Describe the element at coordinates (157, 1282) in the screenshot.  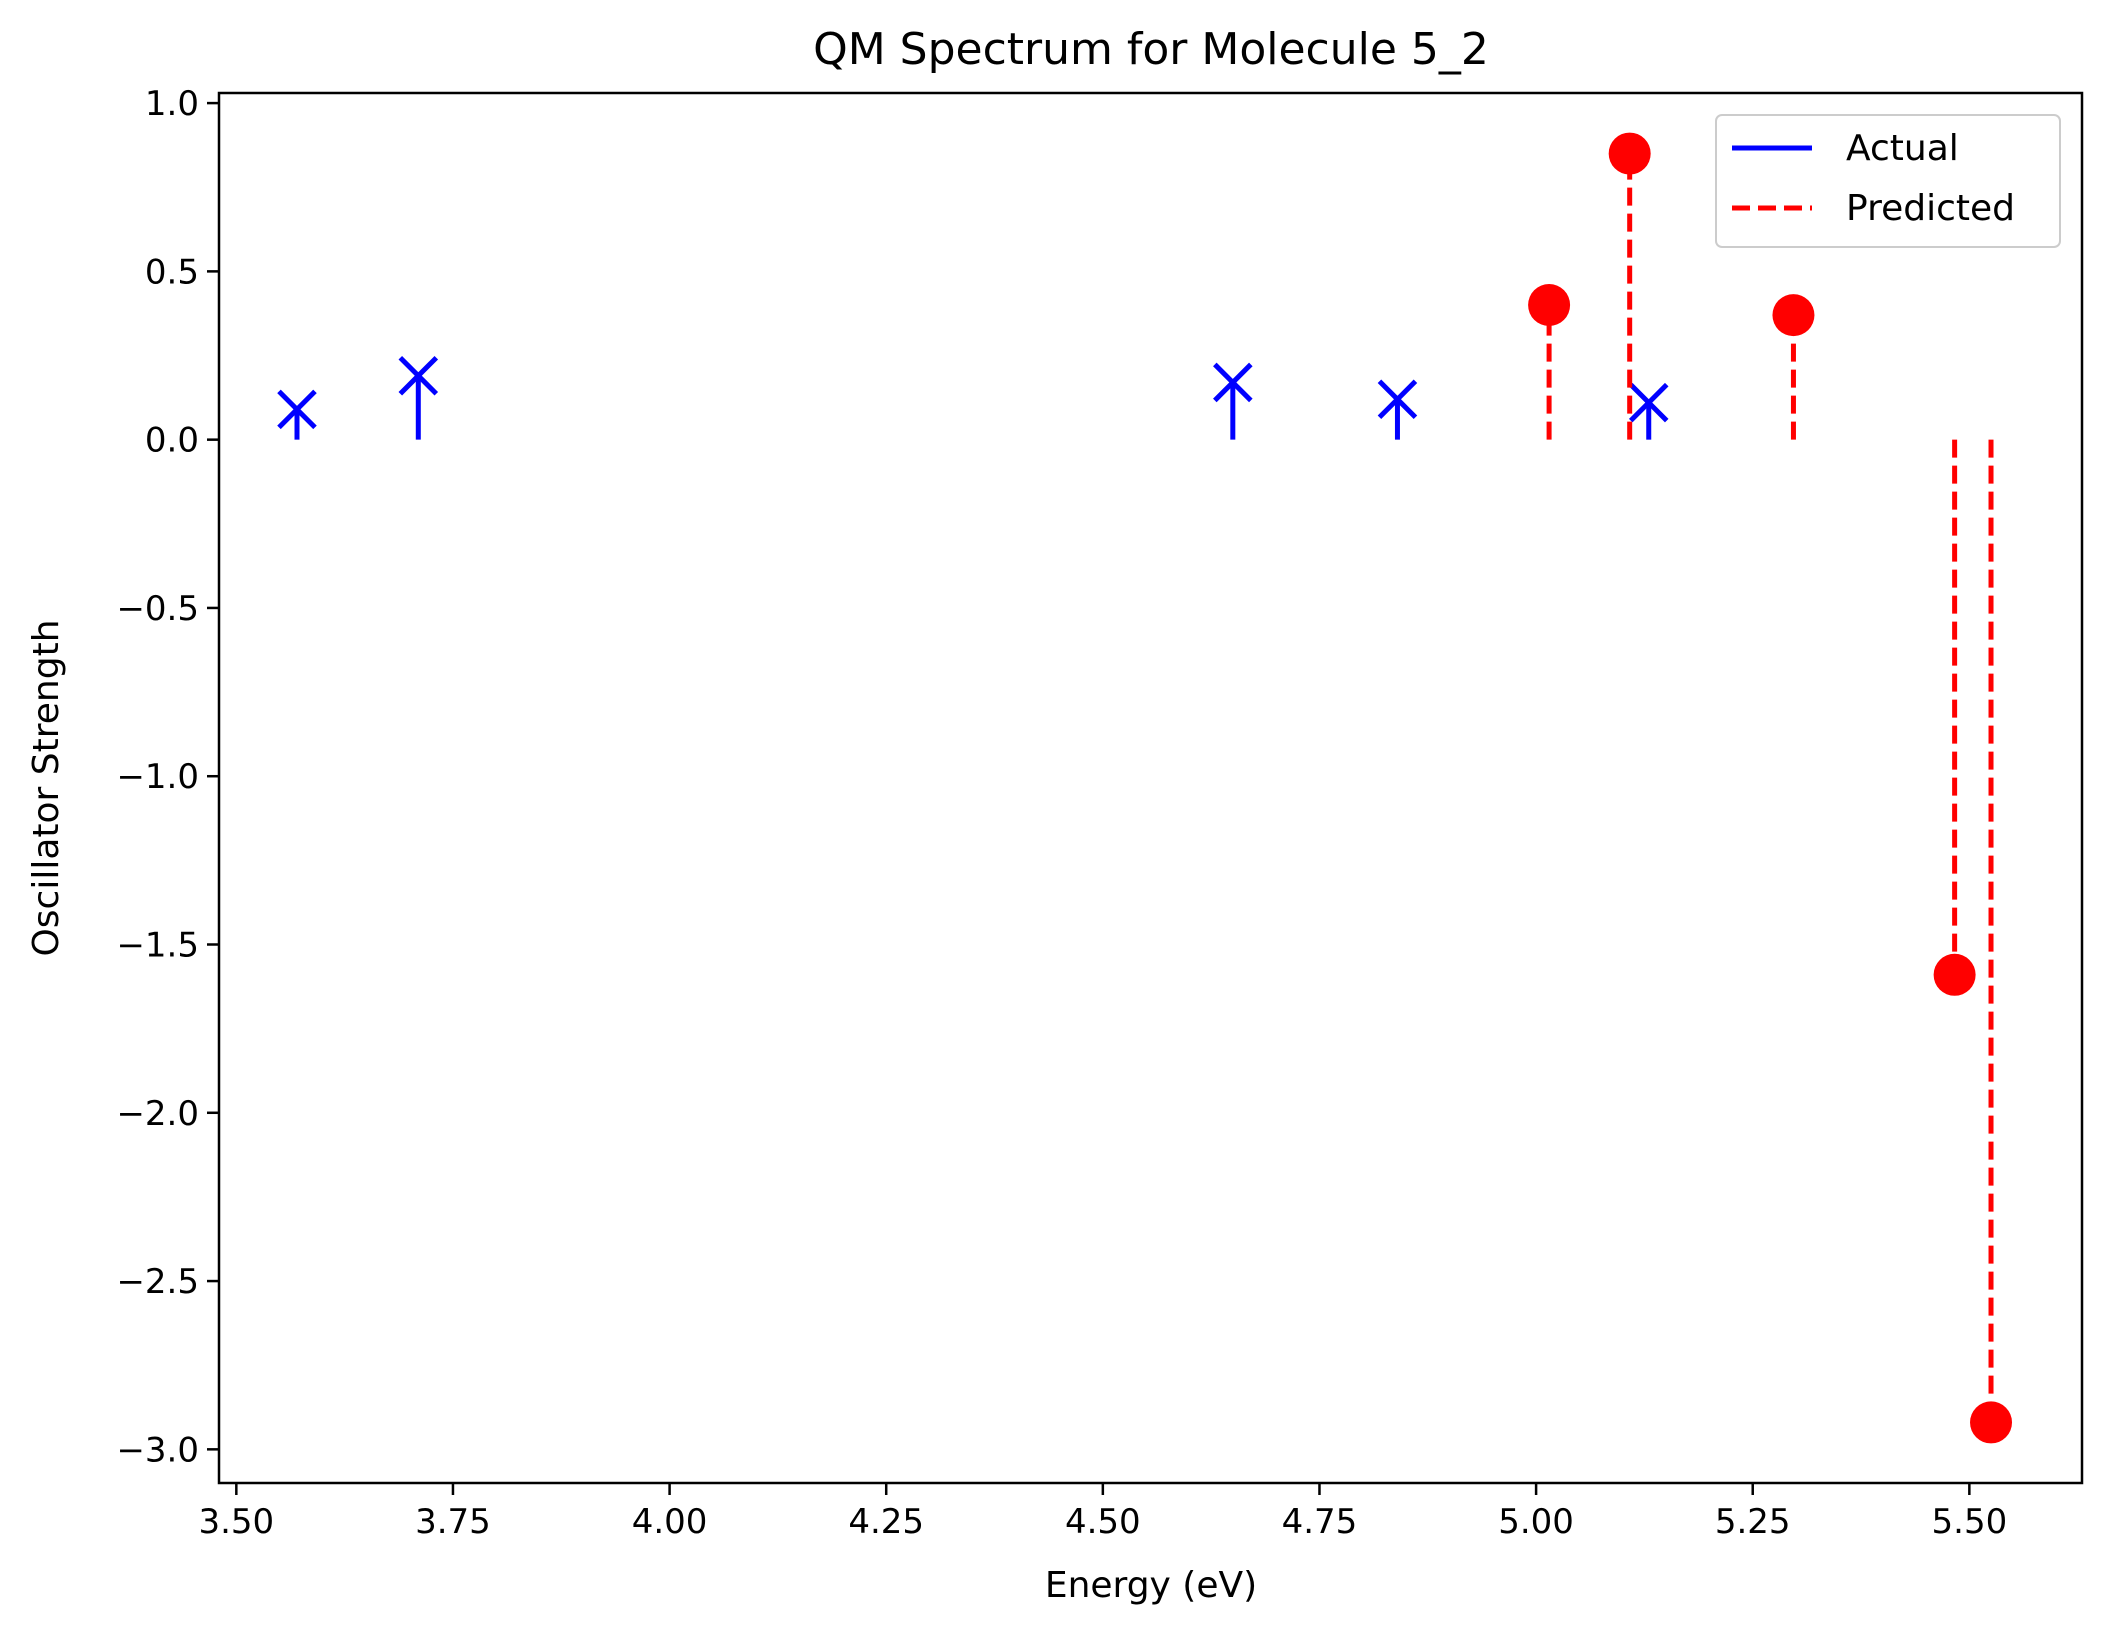
I see `y-tick-label: −2.5` at that location.